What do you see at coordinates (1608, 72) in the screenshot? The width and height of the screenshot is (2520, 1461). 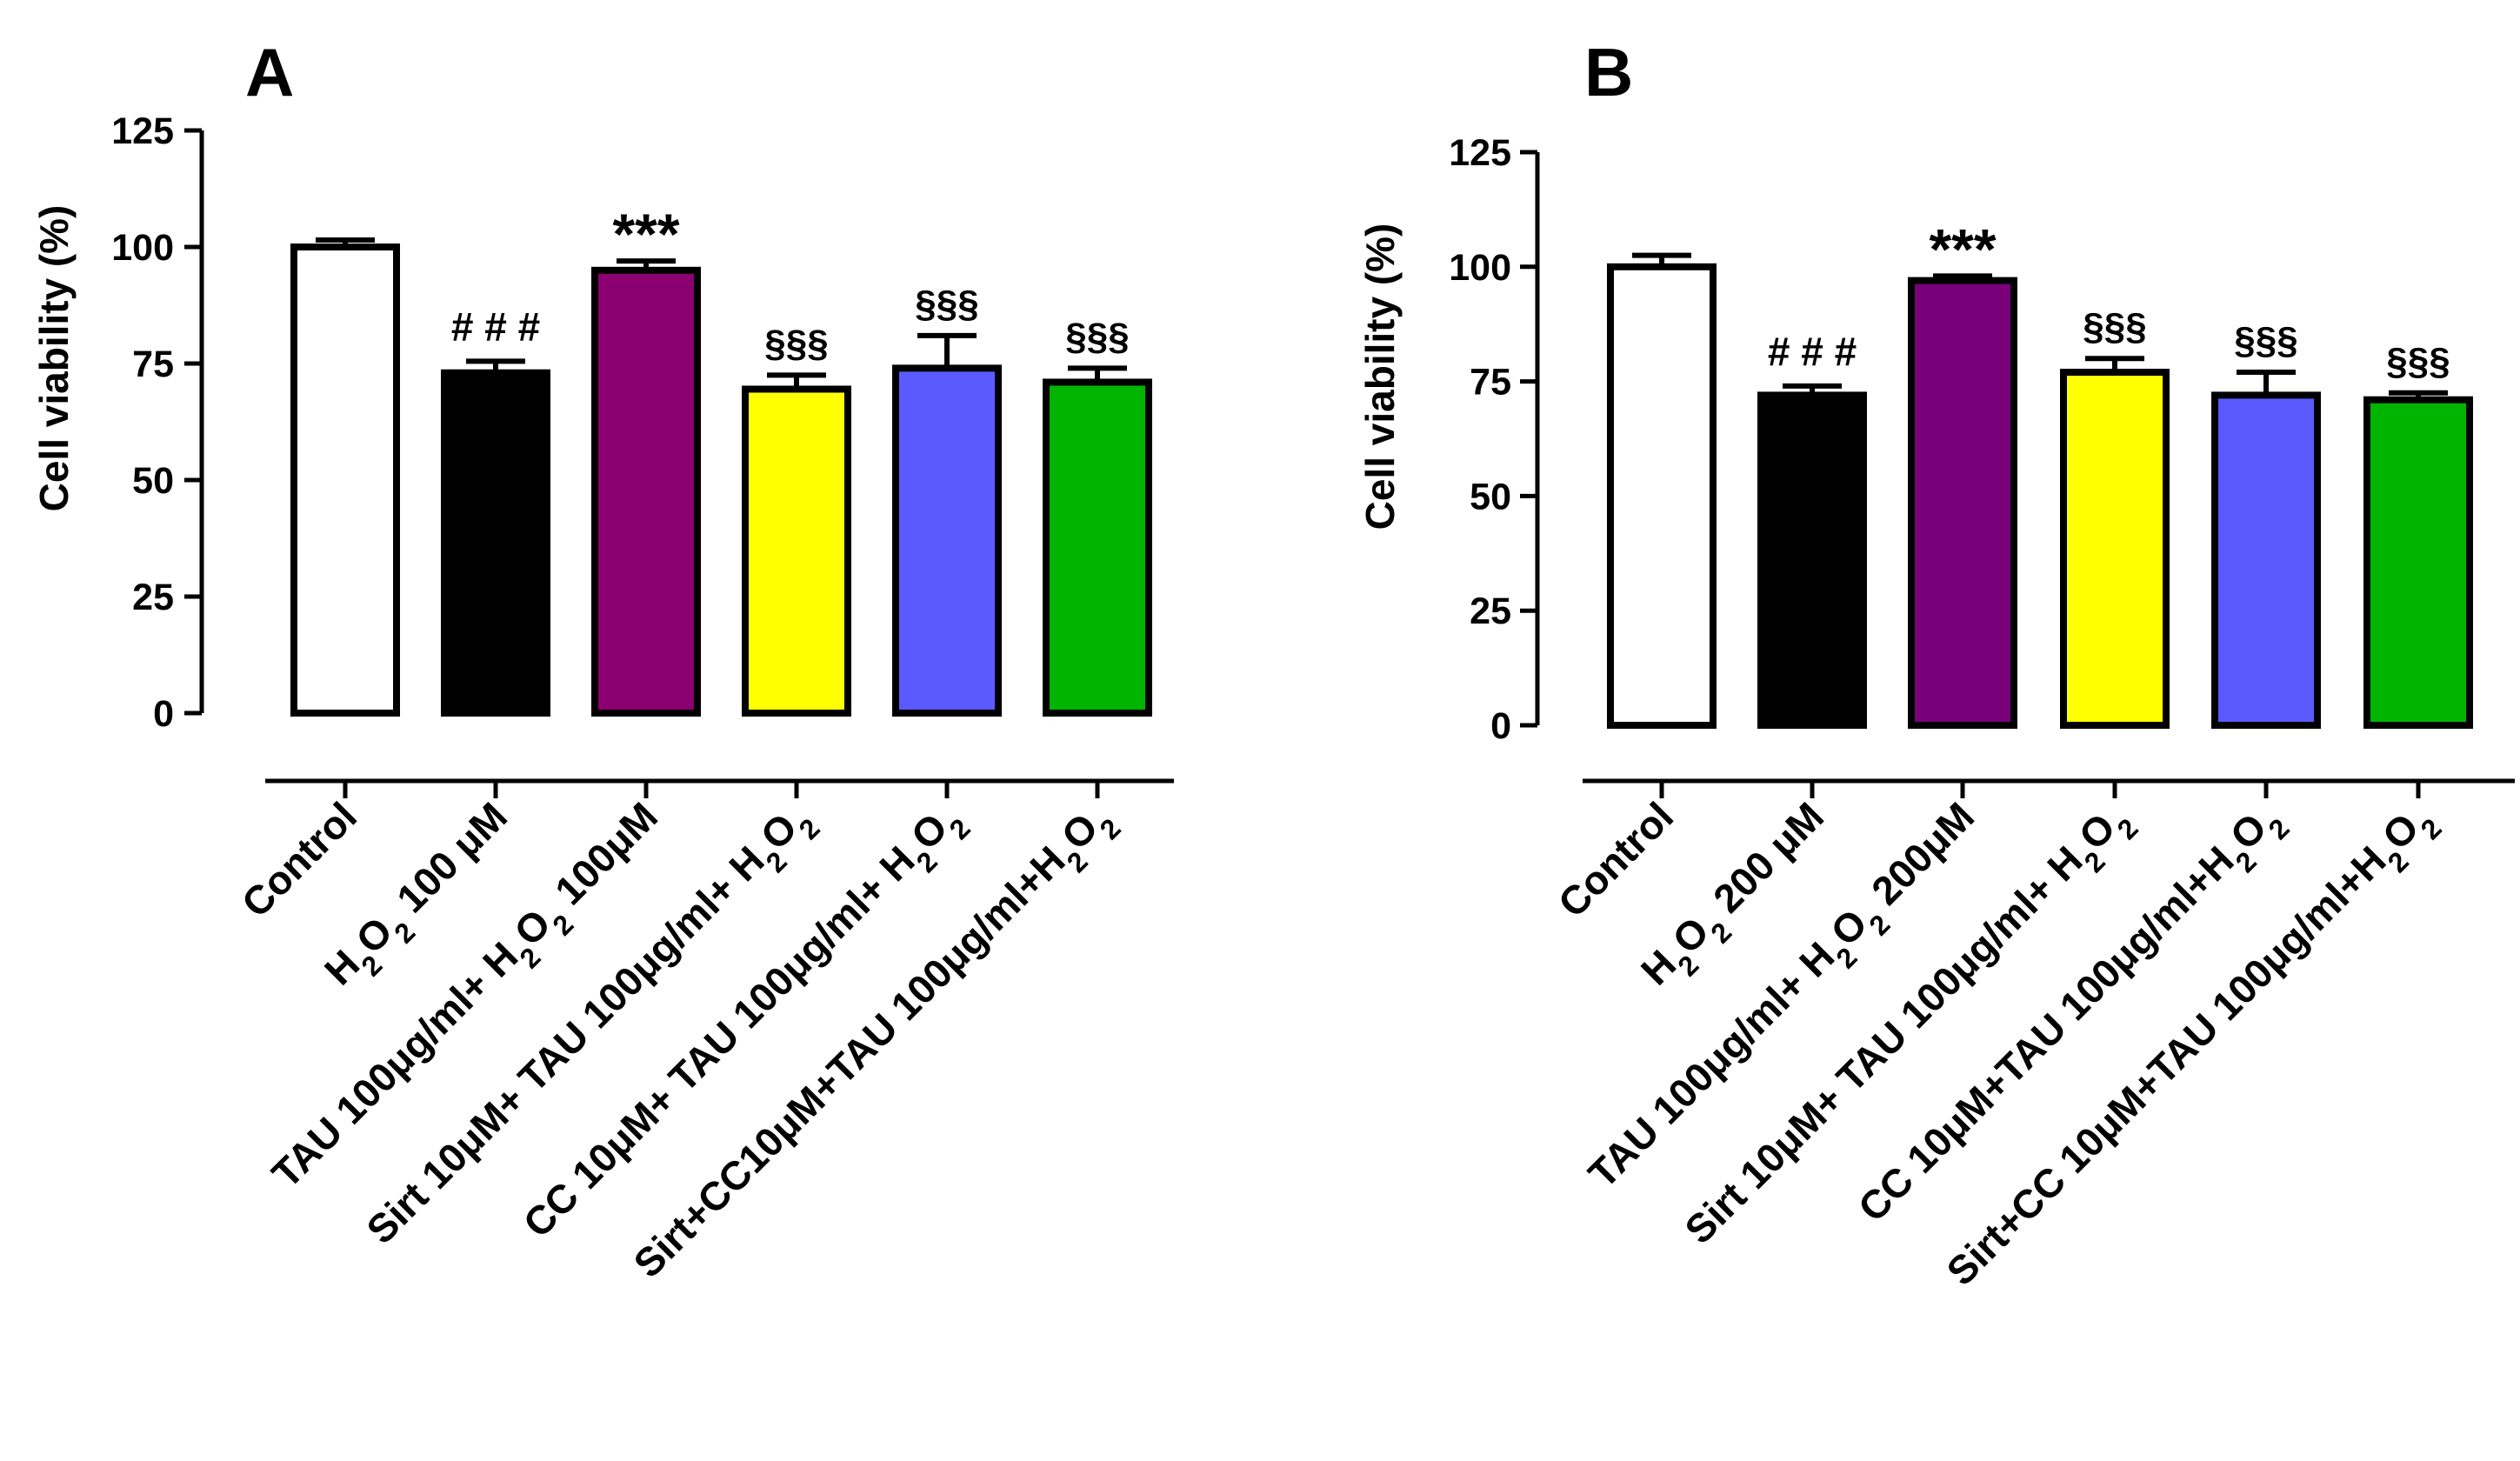 I see `panel-letter: B` at bounding box center [1608, 72].